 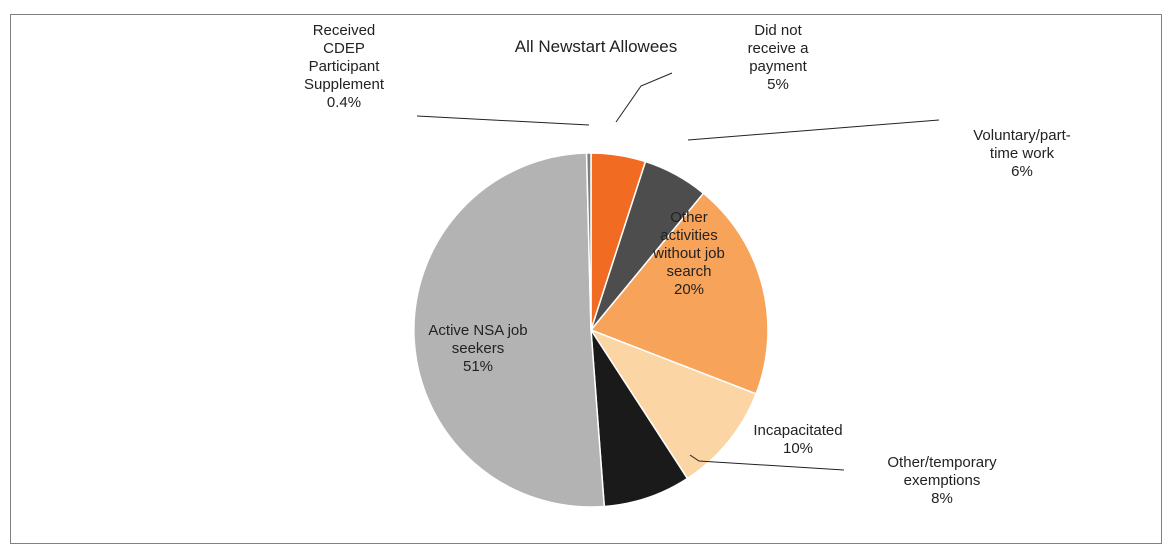 I want to click on slice-label-1: Voluntary/part-time work 6%, so click(x=1022, y=153).